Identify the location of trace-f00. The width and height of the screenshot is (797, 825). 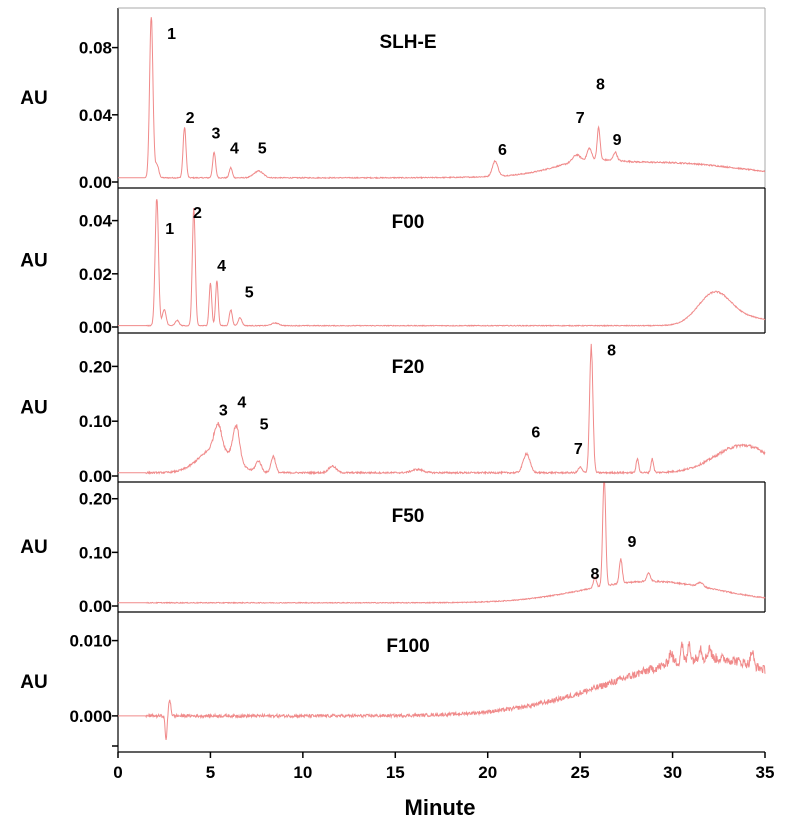
(442, 263).